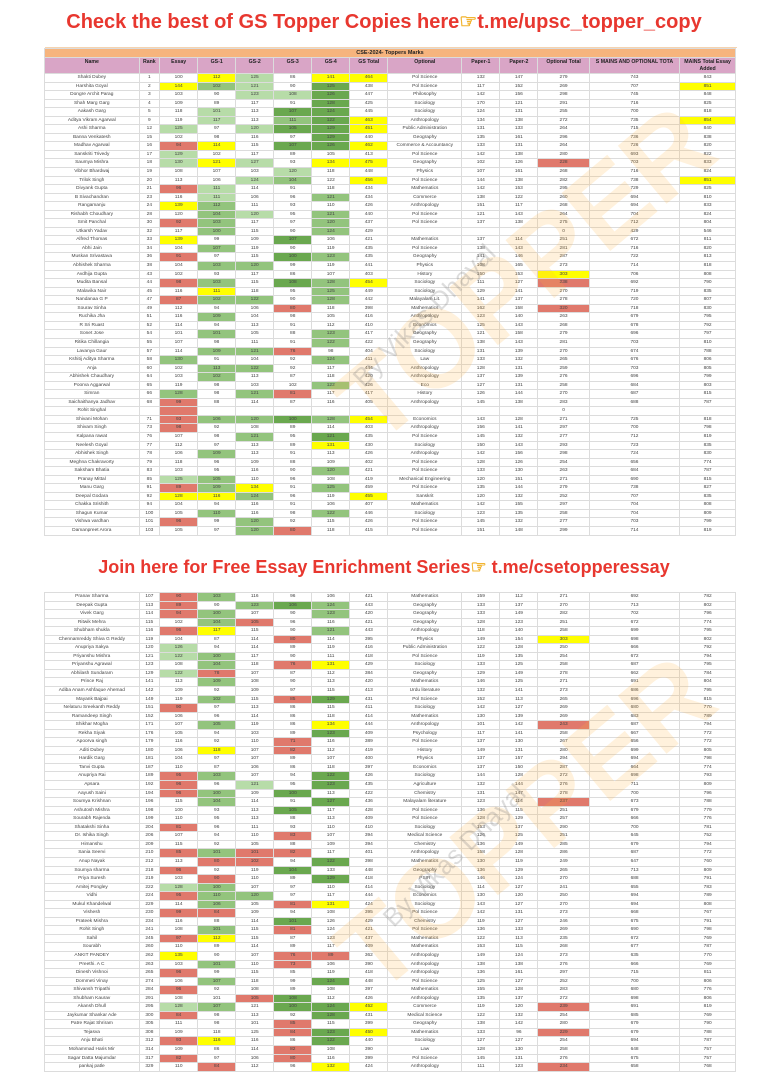 The width and height of the screenshot is (768, 1072). What do you see at coordinates (519, 1032) in the screenshot?
I see `score-cell: 96` at bounding box center [519, 1032].